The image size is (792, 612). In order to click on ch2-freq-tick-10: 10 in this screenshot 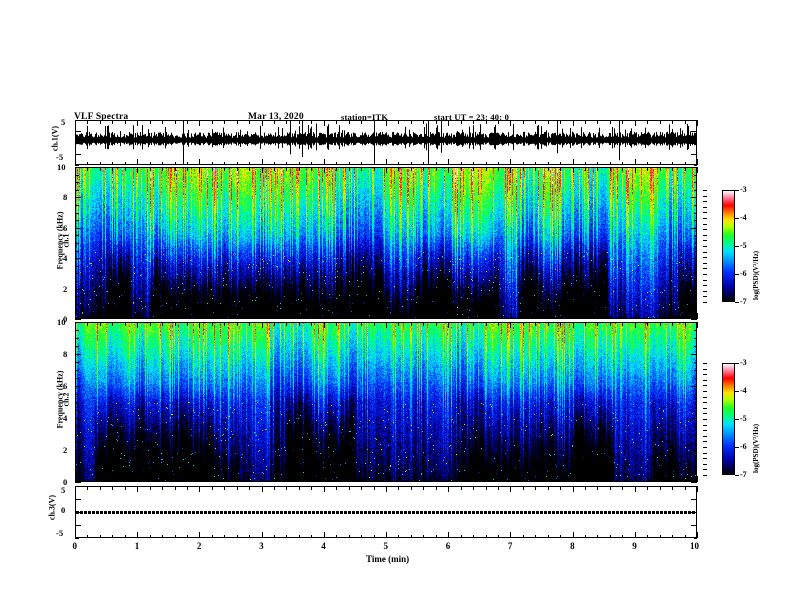, I will do `click(61, 322)`.